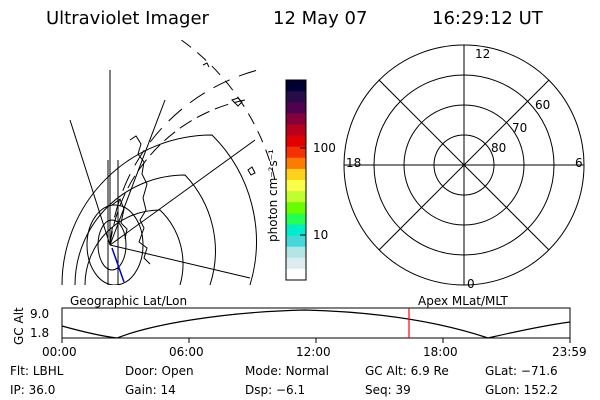 Image resolution: width=600 pixels, height=400 pixels. I want to click on colorbar-ticks, so click(303, 191).